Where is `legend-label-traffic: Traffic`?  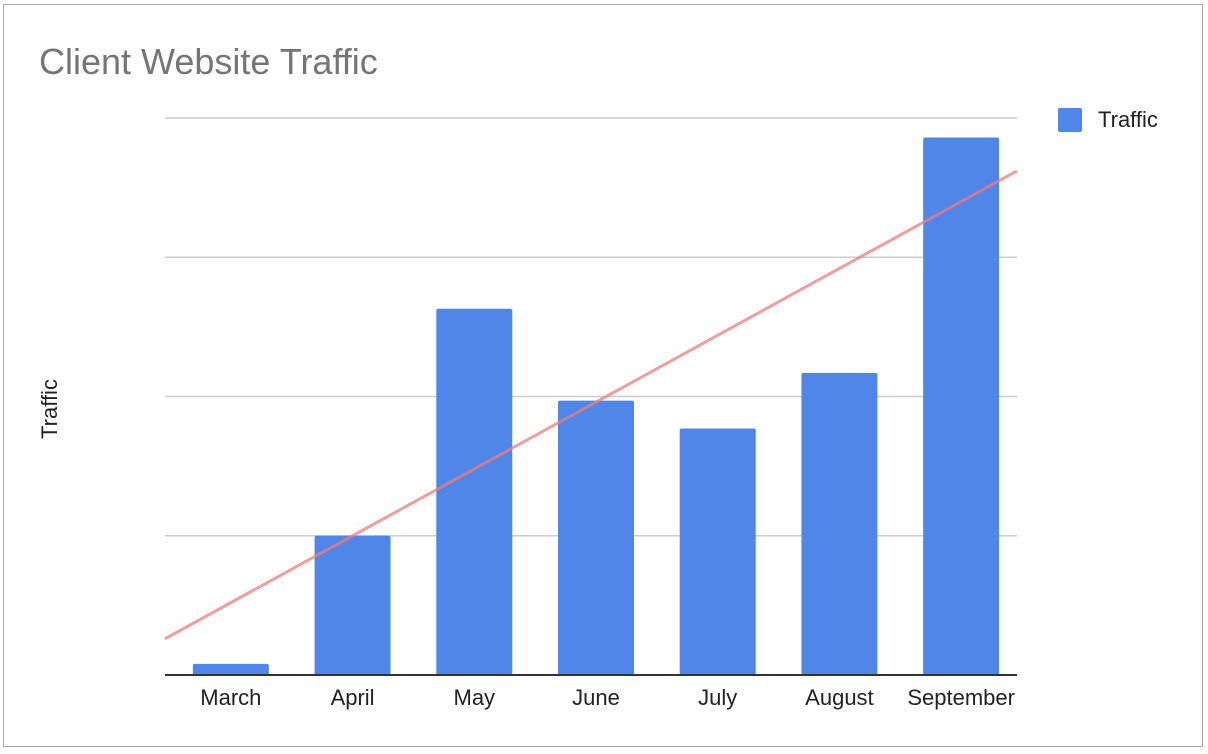
legend-label-traffic: Traffic is located at coordinates (1128, 119).